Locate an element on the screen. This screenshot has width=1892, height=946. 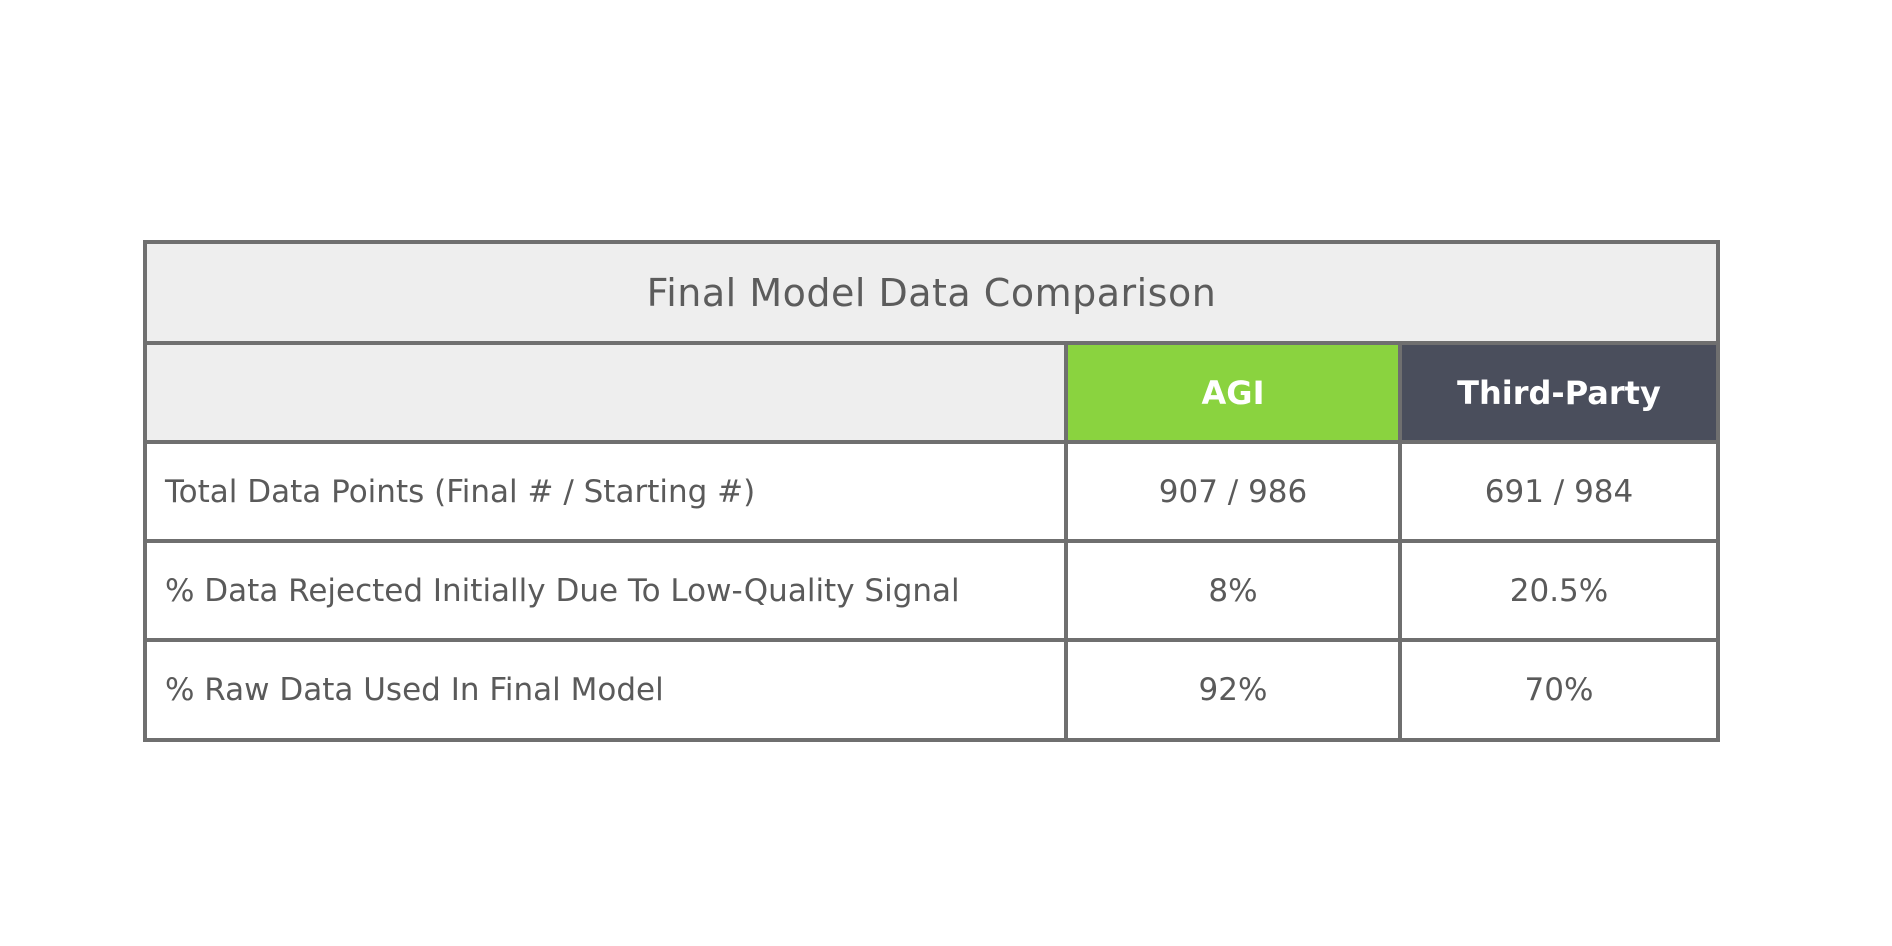
table-row: % Raw Data Used In Final Model 92% 70% is located at coordinates (931, 690).